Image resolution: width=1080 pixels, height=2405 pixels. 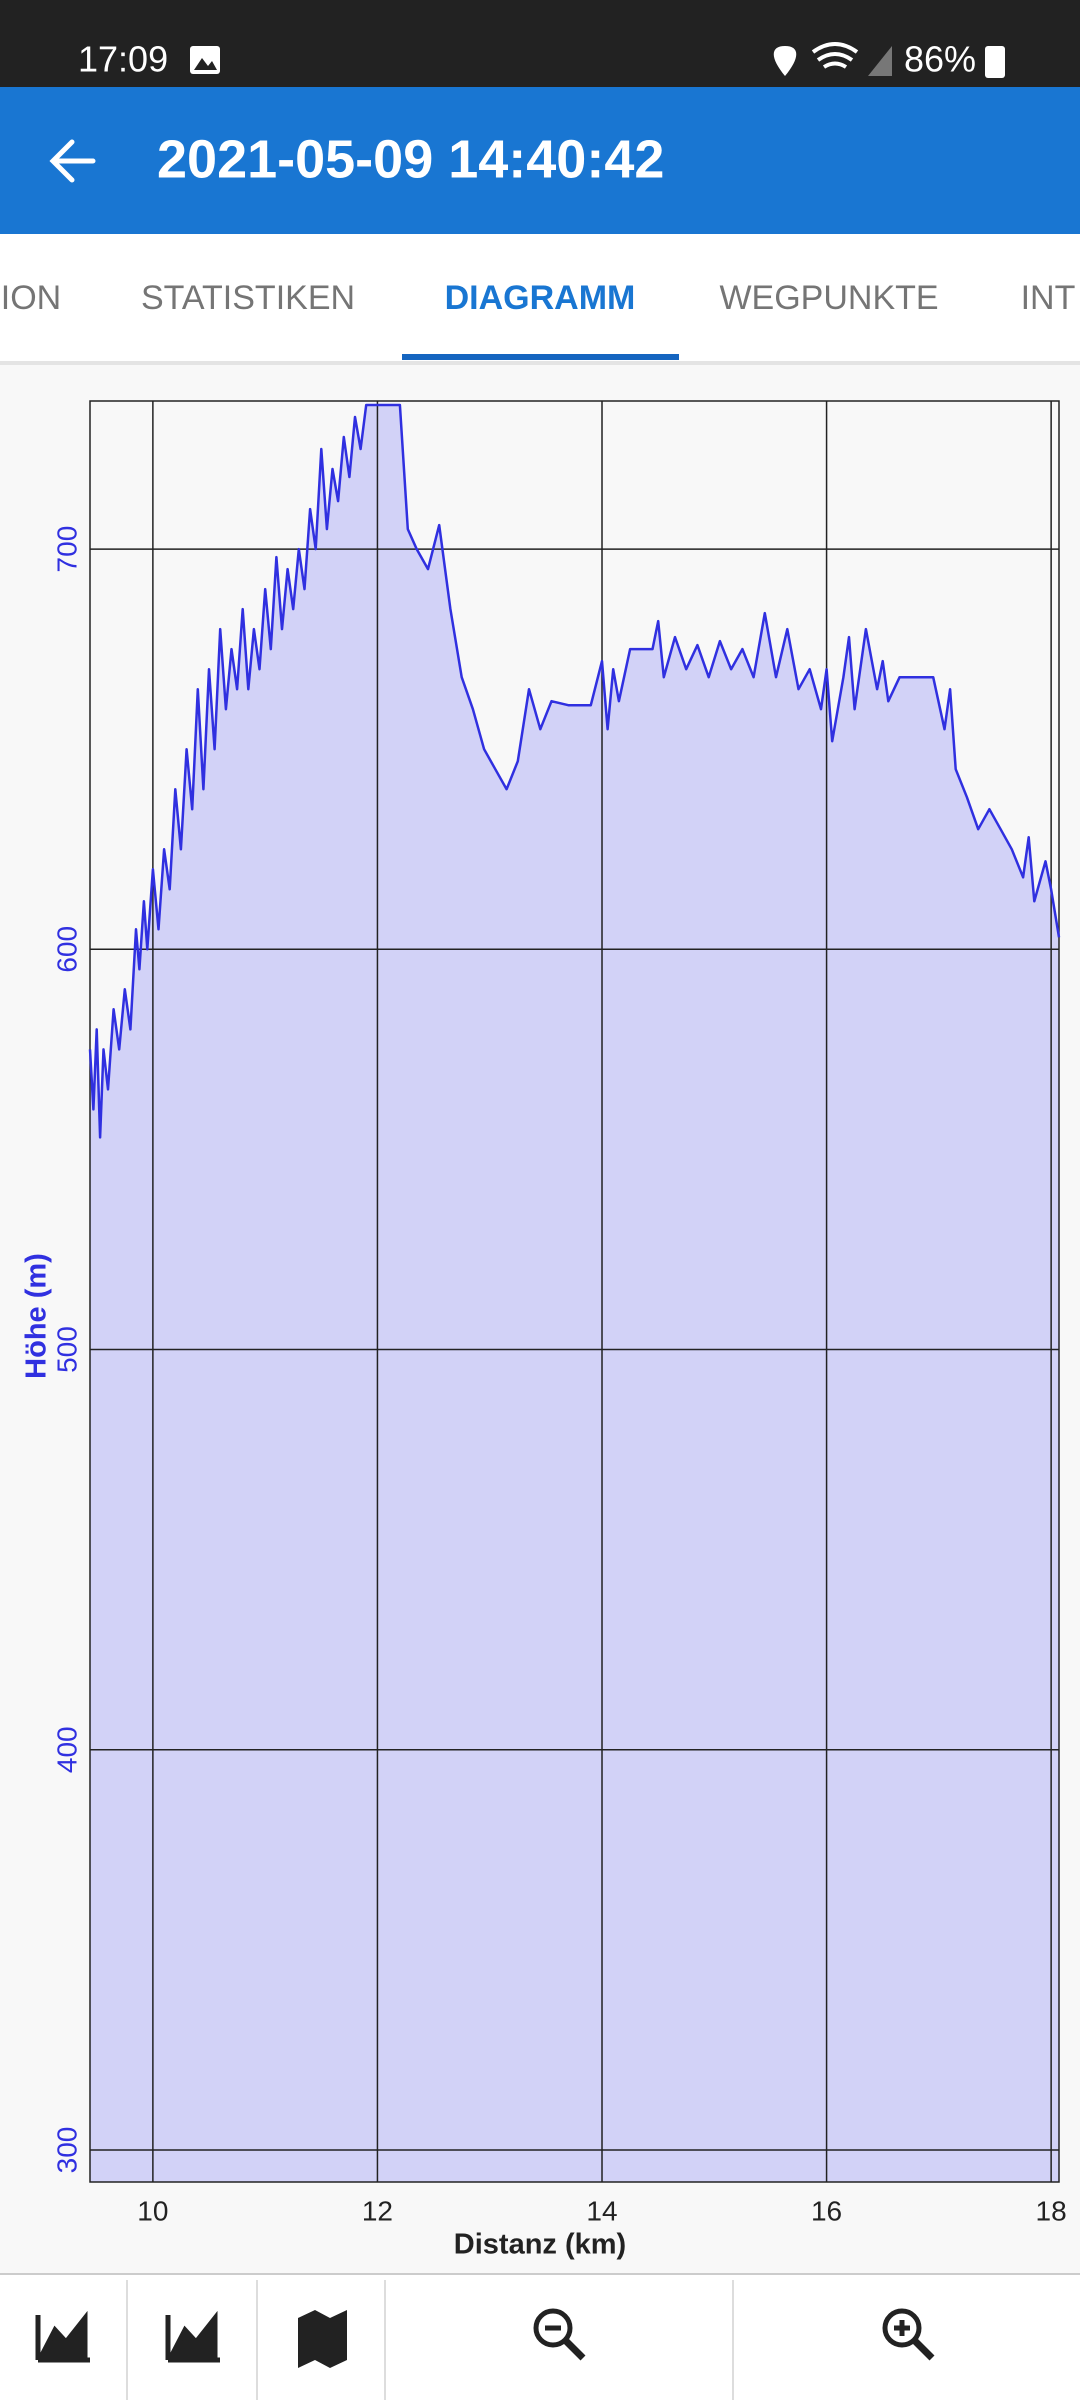 What do you see at coordinates (559, 2334) in the screenshot?
I see `zoom-out-button` at bounding box center [559, 2334].